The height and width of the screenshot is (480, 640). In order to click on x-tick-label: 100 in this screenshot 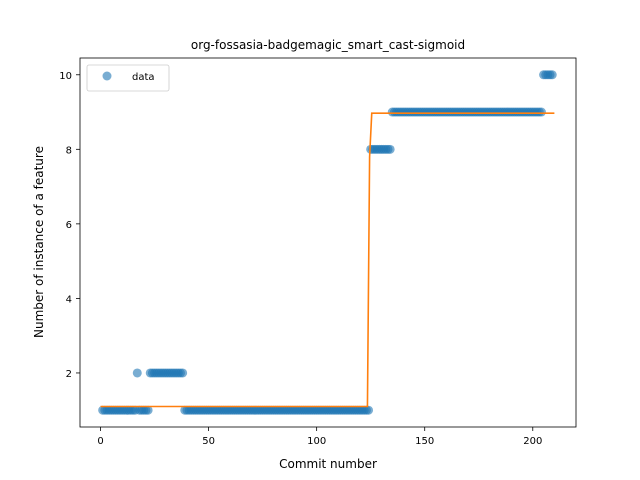, I will do `click(316, 441)`.